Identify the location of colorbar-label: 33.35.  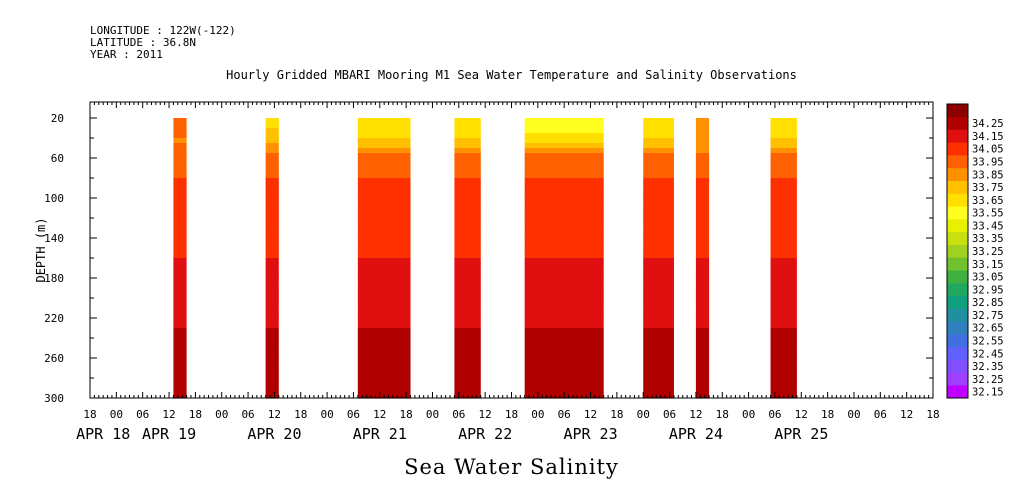
(988, 239).